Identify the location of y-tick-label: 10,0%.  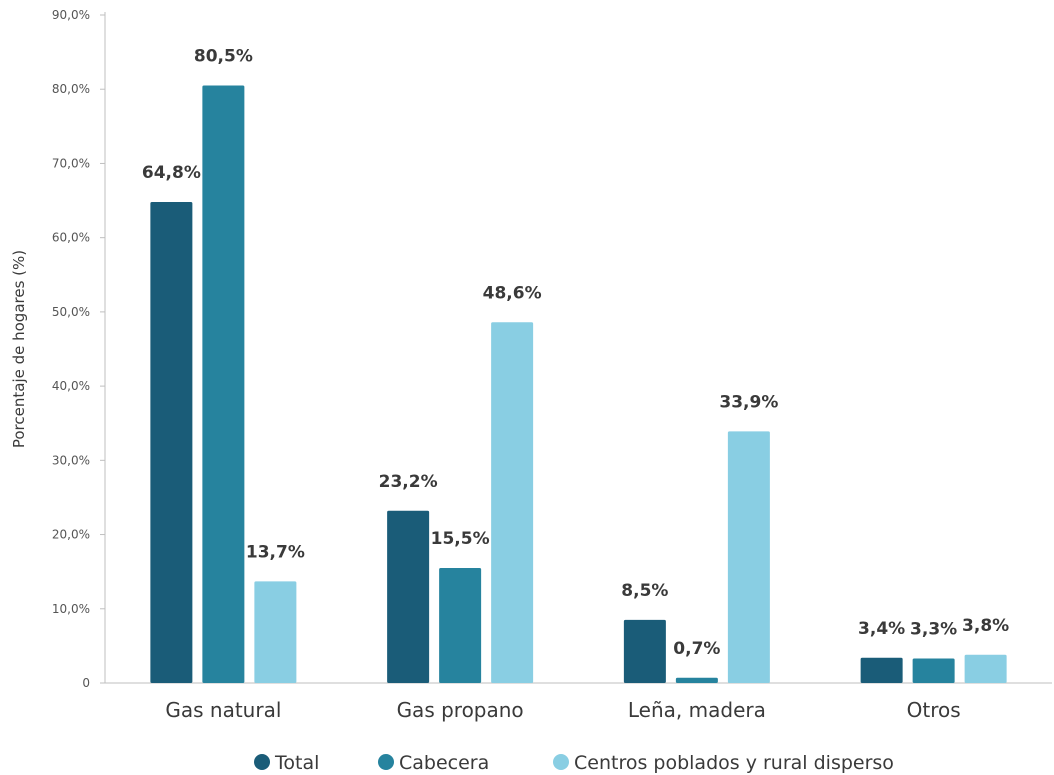
(71, 609).